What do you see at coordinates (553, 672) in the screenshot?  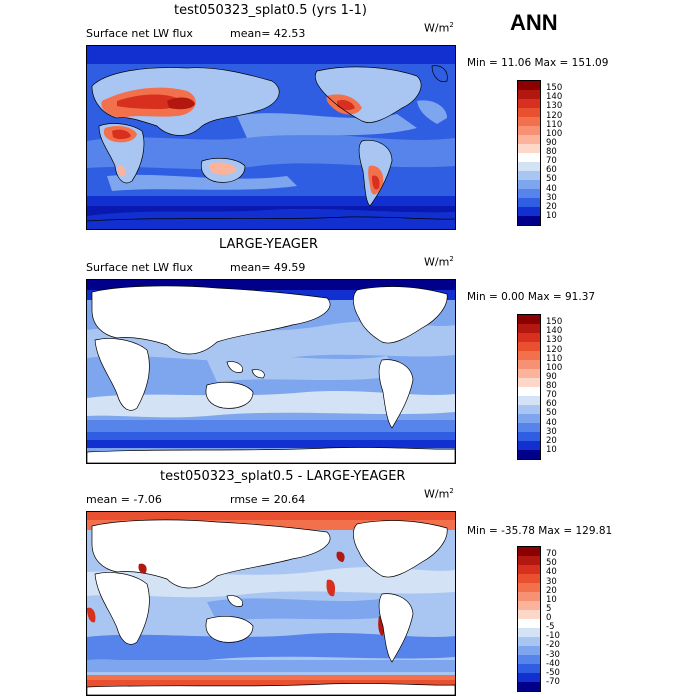 I see `colorbar-tick: -50` at bounding box center [553, 672].